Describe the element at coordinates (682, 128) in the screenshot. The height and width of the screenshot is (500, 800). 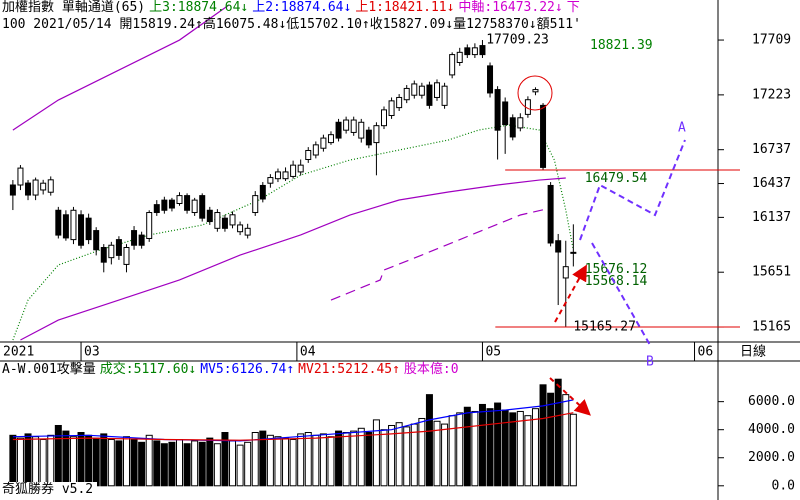
I see `wave-label: A` at that location.